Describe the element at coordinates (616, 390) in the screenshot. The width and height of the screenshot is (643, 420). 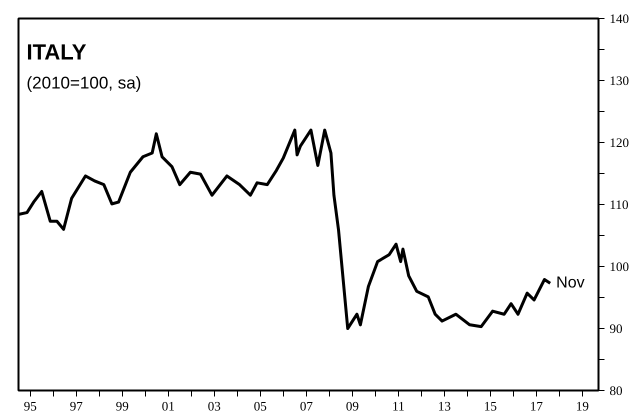
I see `y-tick-label: 80` at that location.